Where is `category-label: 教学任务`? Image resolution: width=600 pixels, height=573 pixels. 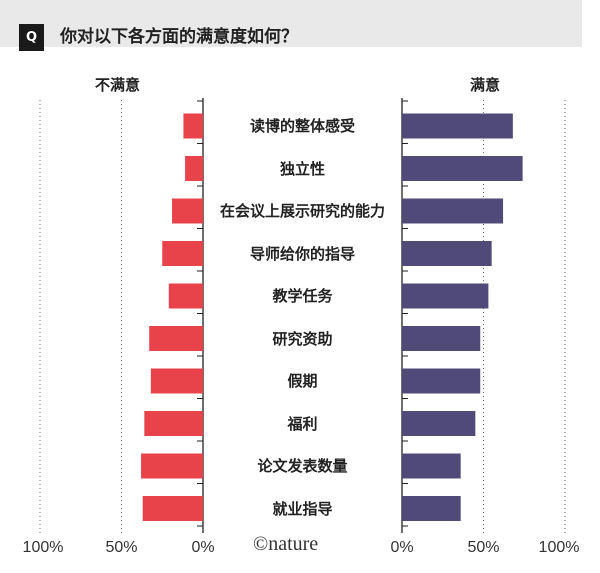
category-label: 教学任务 is located at coordinates (302, 296).